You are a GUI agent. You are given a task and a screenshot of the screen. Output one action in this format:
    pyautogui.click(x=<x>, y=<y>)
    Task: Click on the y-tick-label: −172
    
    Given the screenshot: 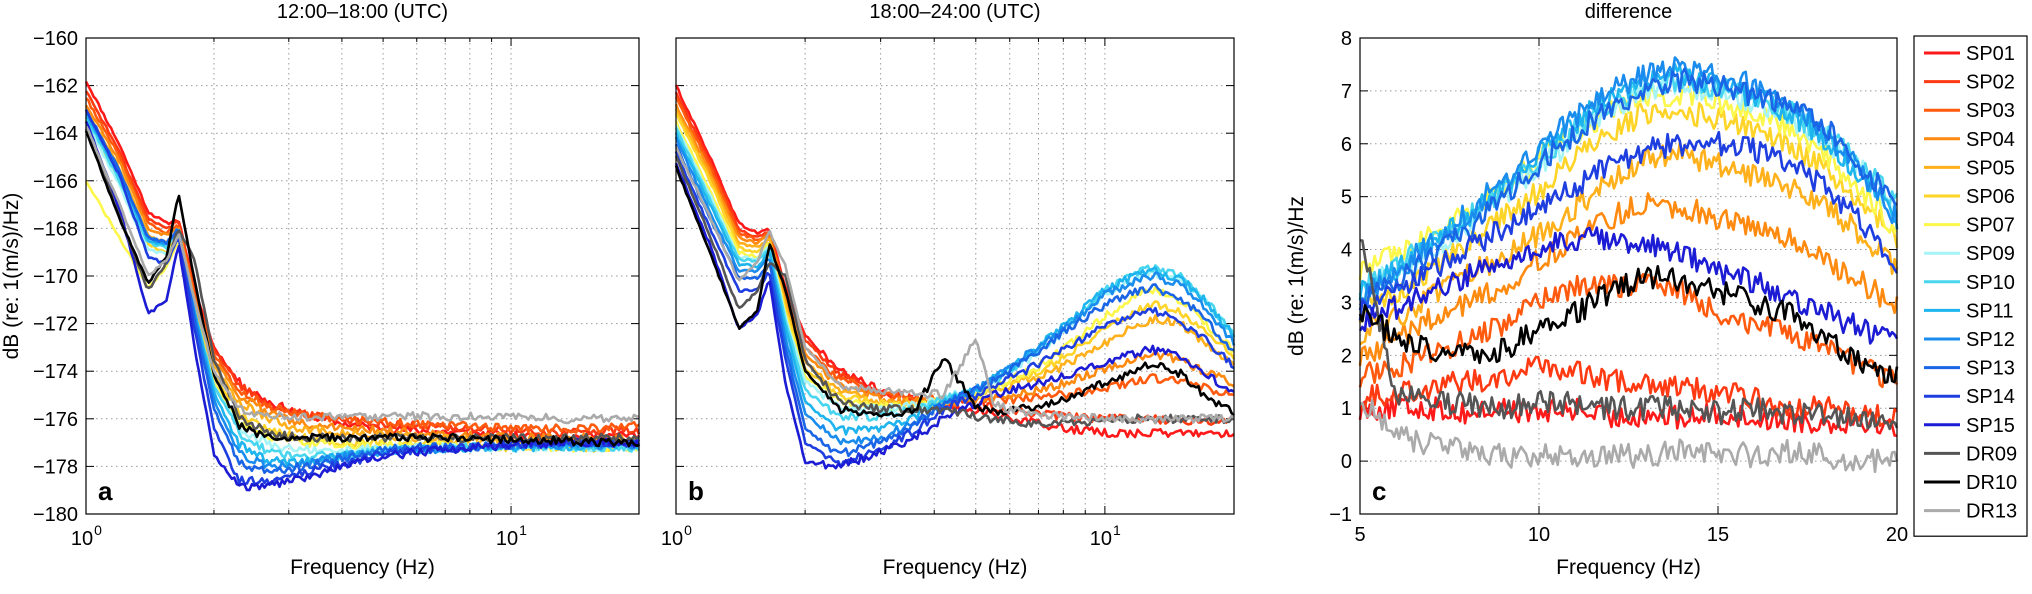 What is the action you would take?
    pyautogui.click(x=55, y=325)
    